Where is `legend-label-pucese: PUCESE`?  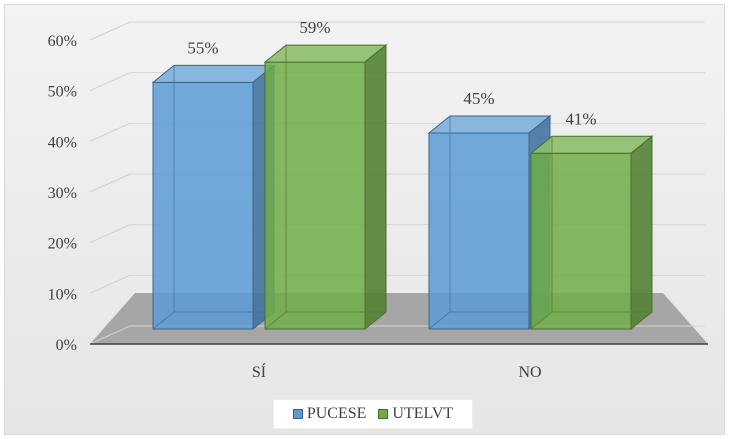 legend-label-pucese: PUCESE is located at coordinates (336, 413).